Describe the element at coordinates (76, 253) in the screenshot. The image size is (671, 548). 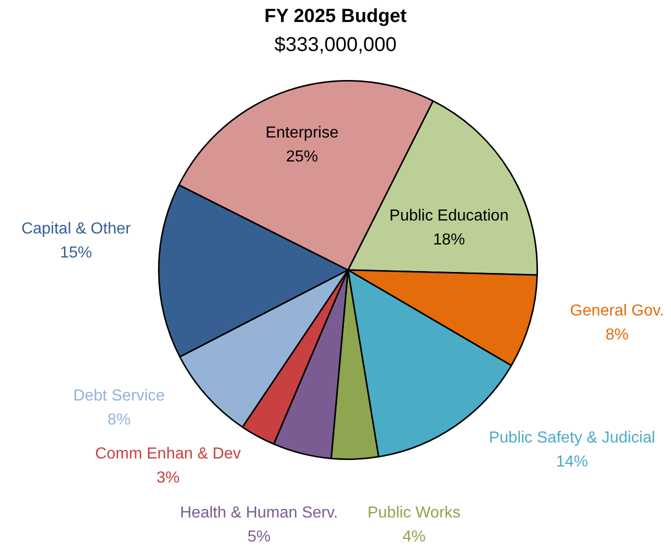
I see `data-label: 15%` at that location.